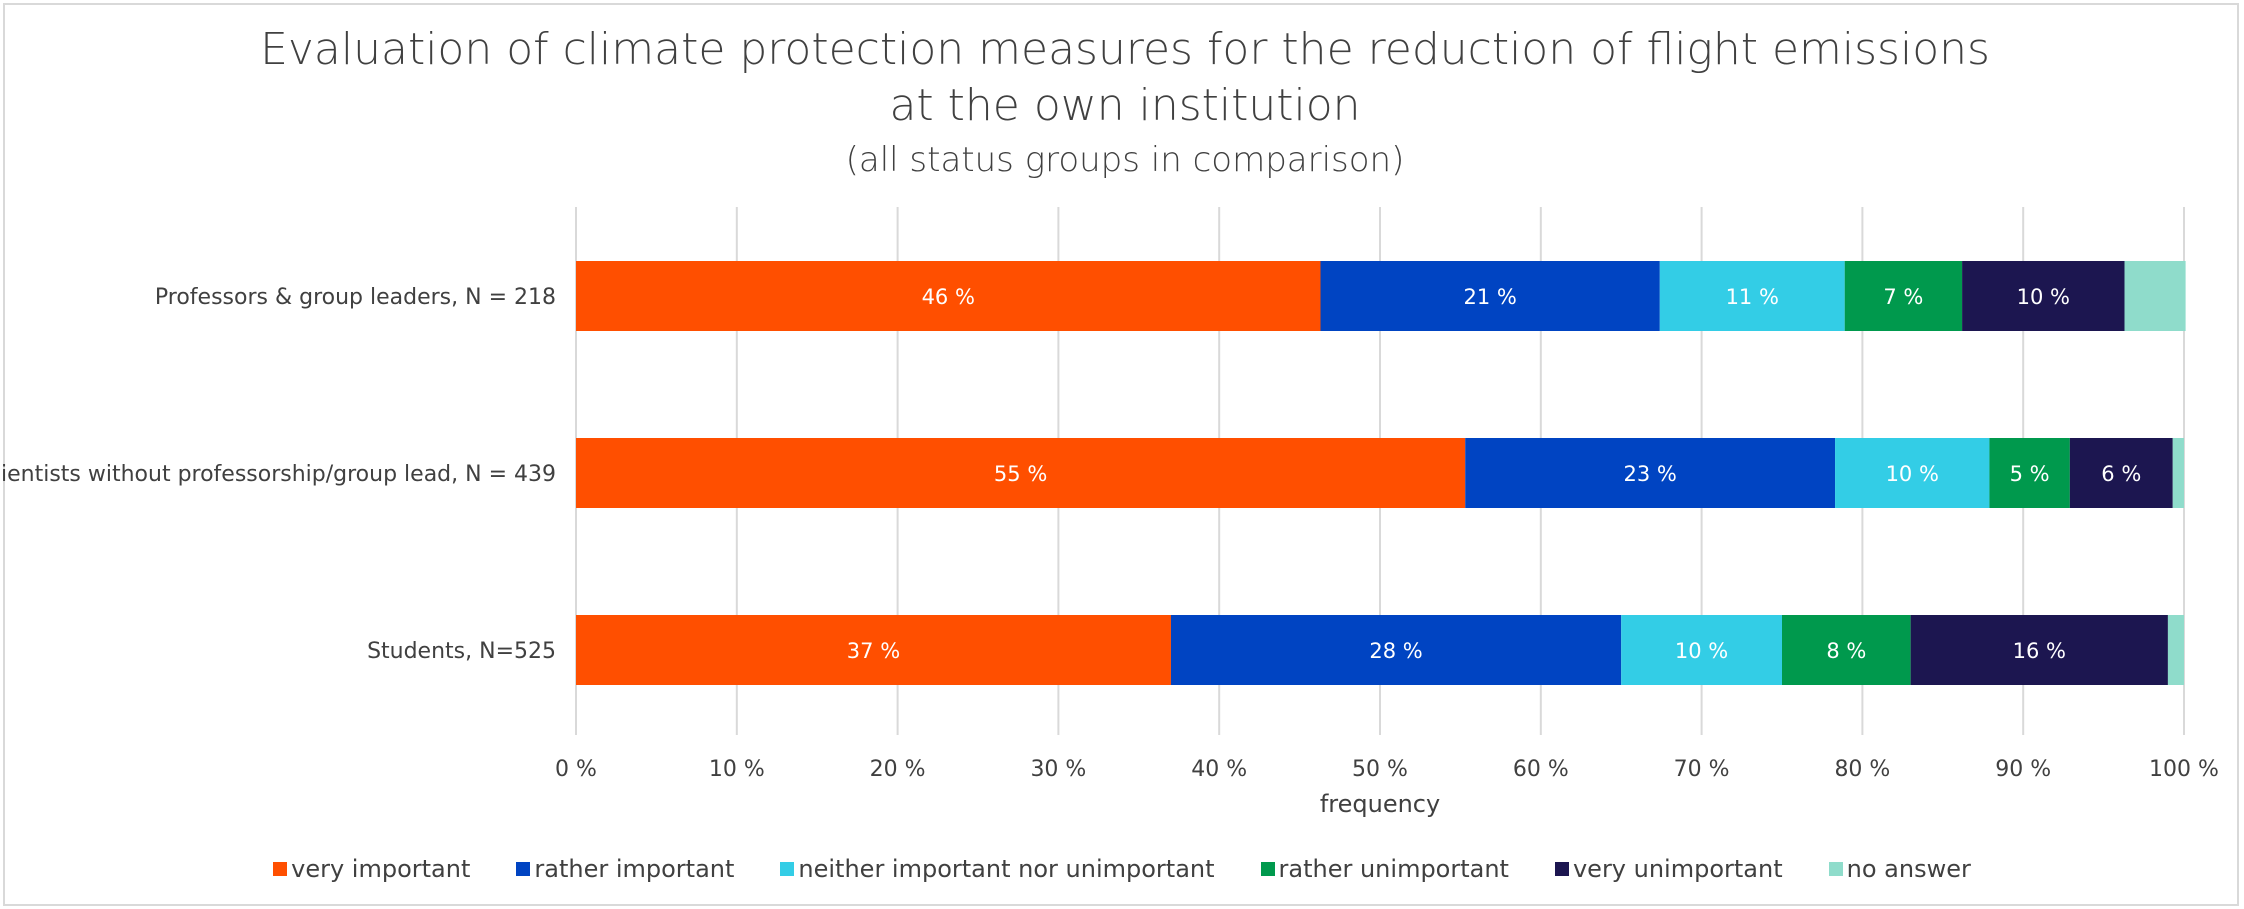 This screenshot has width=2244, height=909. I want to click on legend-label: rather important, so click(634, 869).